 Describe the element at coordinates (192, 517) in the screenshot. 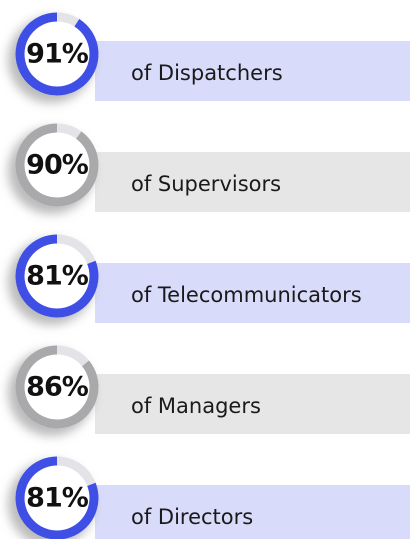

I see `row-label: of Directors` at that location.